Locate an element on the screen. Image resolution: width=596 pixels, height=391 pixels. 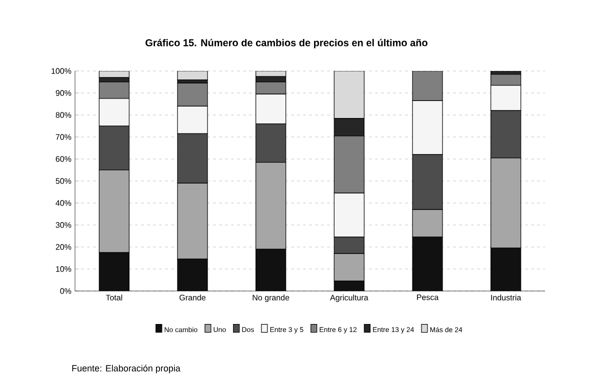
y-tick-label: 70% is located at coordinates (64, 137).